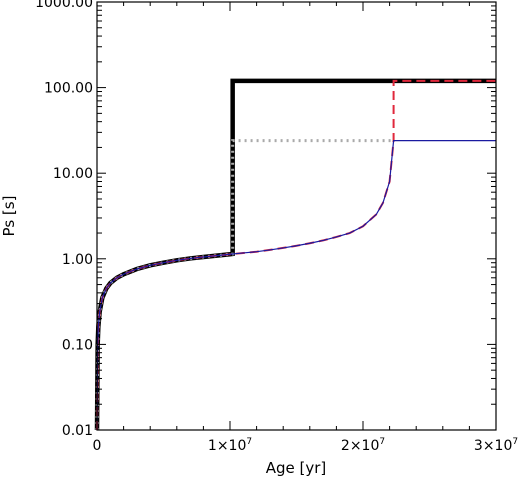 Image resolution: width=520 pixels, height=481 pixels. What do you see at coordinates (97, 446) in the screenshot?
I see `x-tick-label: 0` at bounding box center [97, 446].